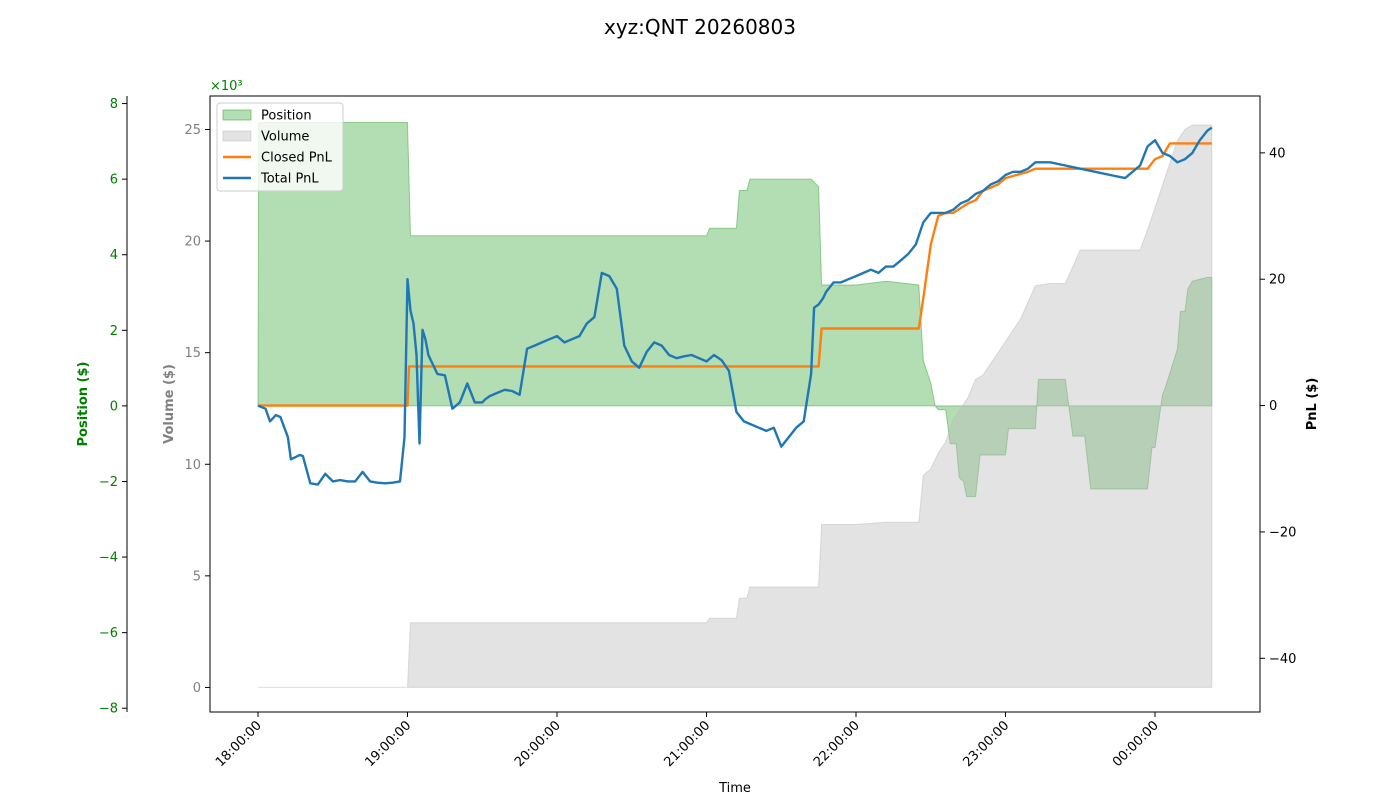 This screenshot has width=1400, height=805. Describe the element at coordinates (1277, 280) in the screenshot. I see `pnl-tick-label: 20` at that location.